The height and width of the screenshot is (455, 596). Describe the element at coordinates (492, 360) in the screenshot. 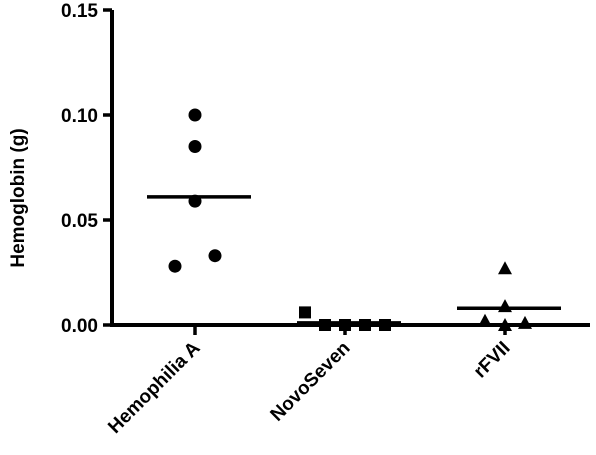

I see `x-category-label: rFVII` at that location.